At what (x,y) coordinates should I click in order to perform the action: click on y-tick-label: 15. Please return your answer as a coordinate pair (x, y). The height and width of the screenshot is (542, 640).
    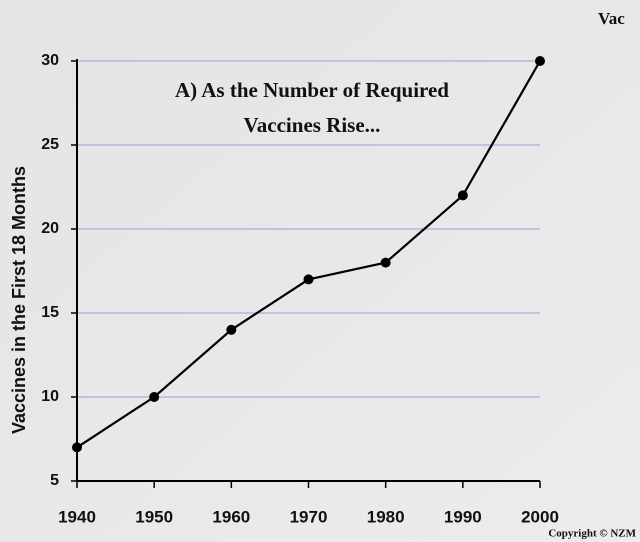
    Looking at the image, I should click on (50, 312).